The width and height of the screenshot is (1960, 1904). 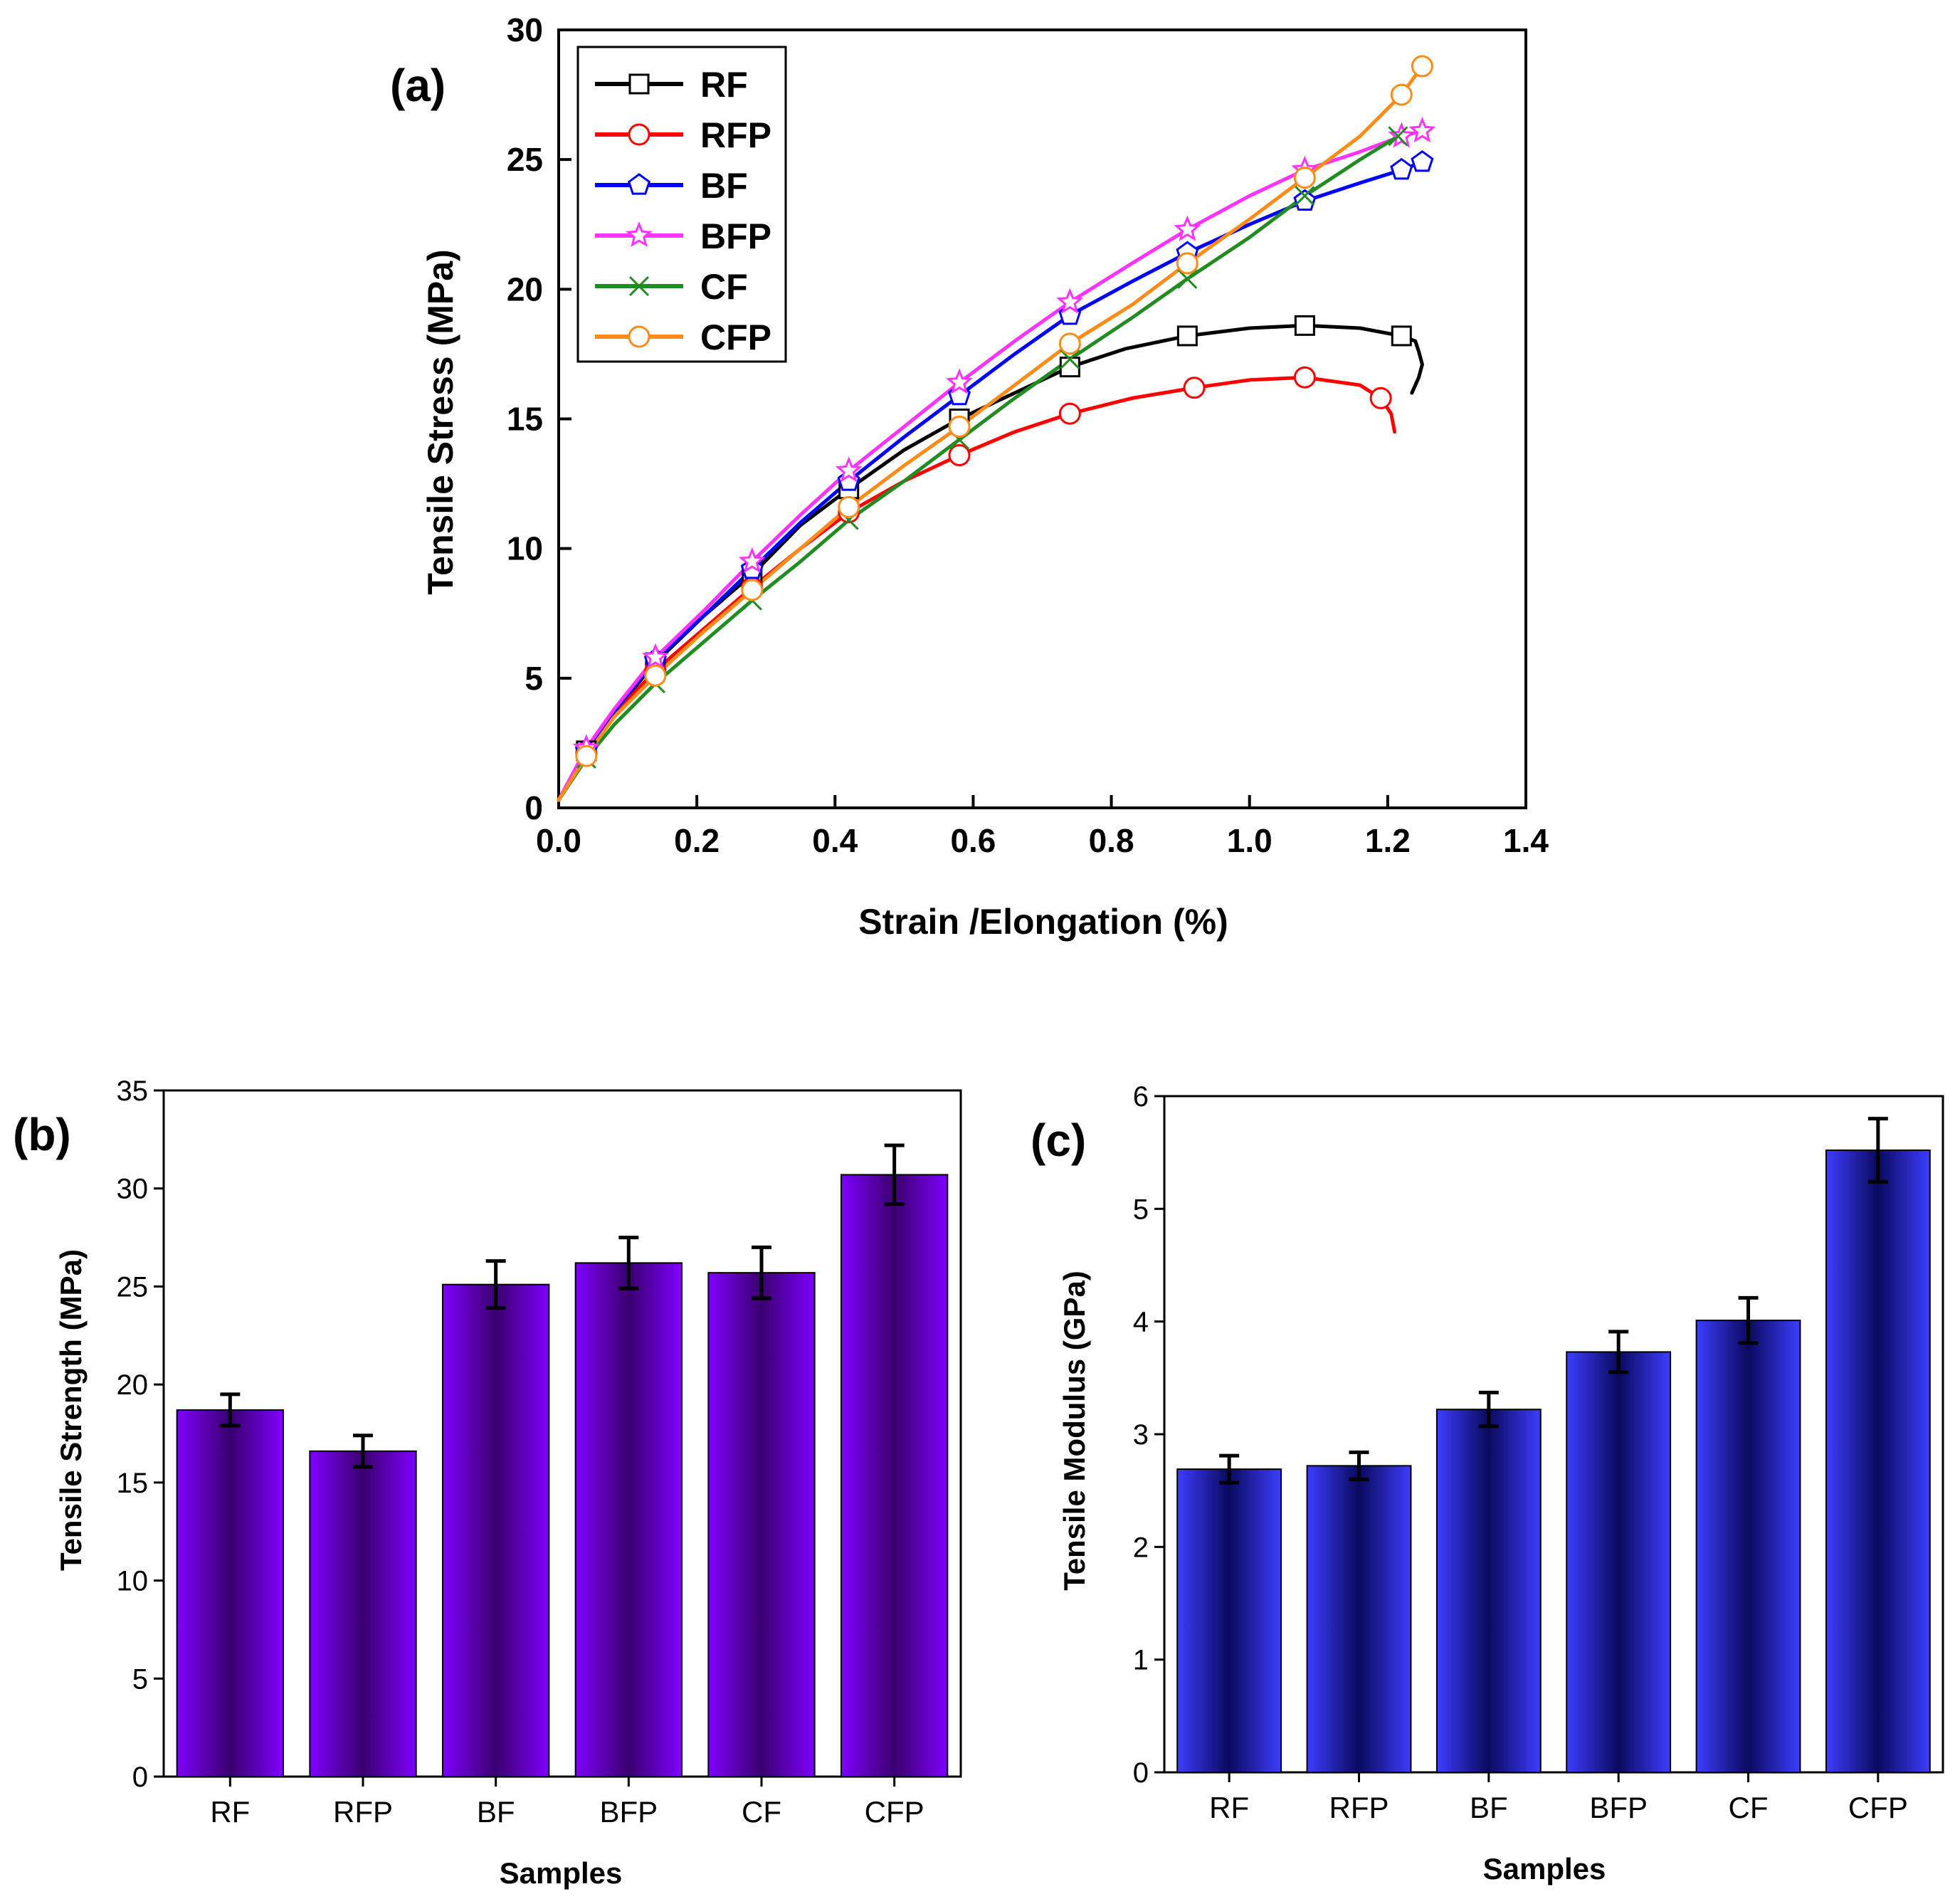 What do you see at coordinates (140, 1777) in the screenshot?
I see `panel-b-y-tick-label: 0` at bounding box center [140, 1777].